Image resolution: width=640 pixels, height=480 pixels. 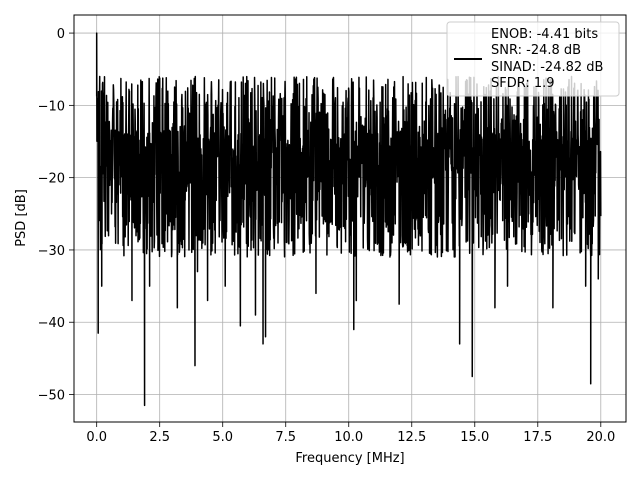 I want to click on x-ticks: 0.0 2.5 5.0 7.5 10.0 12.5 15.0 17.5 20.0, so click(x=350, y=433).